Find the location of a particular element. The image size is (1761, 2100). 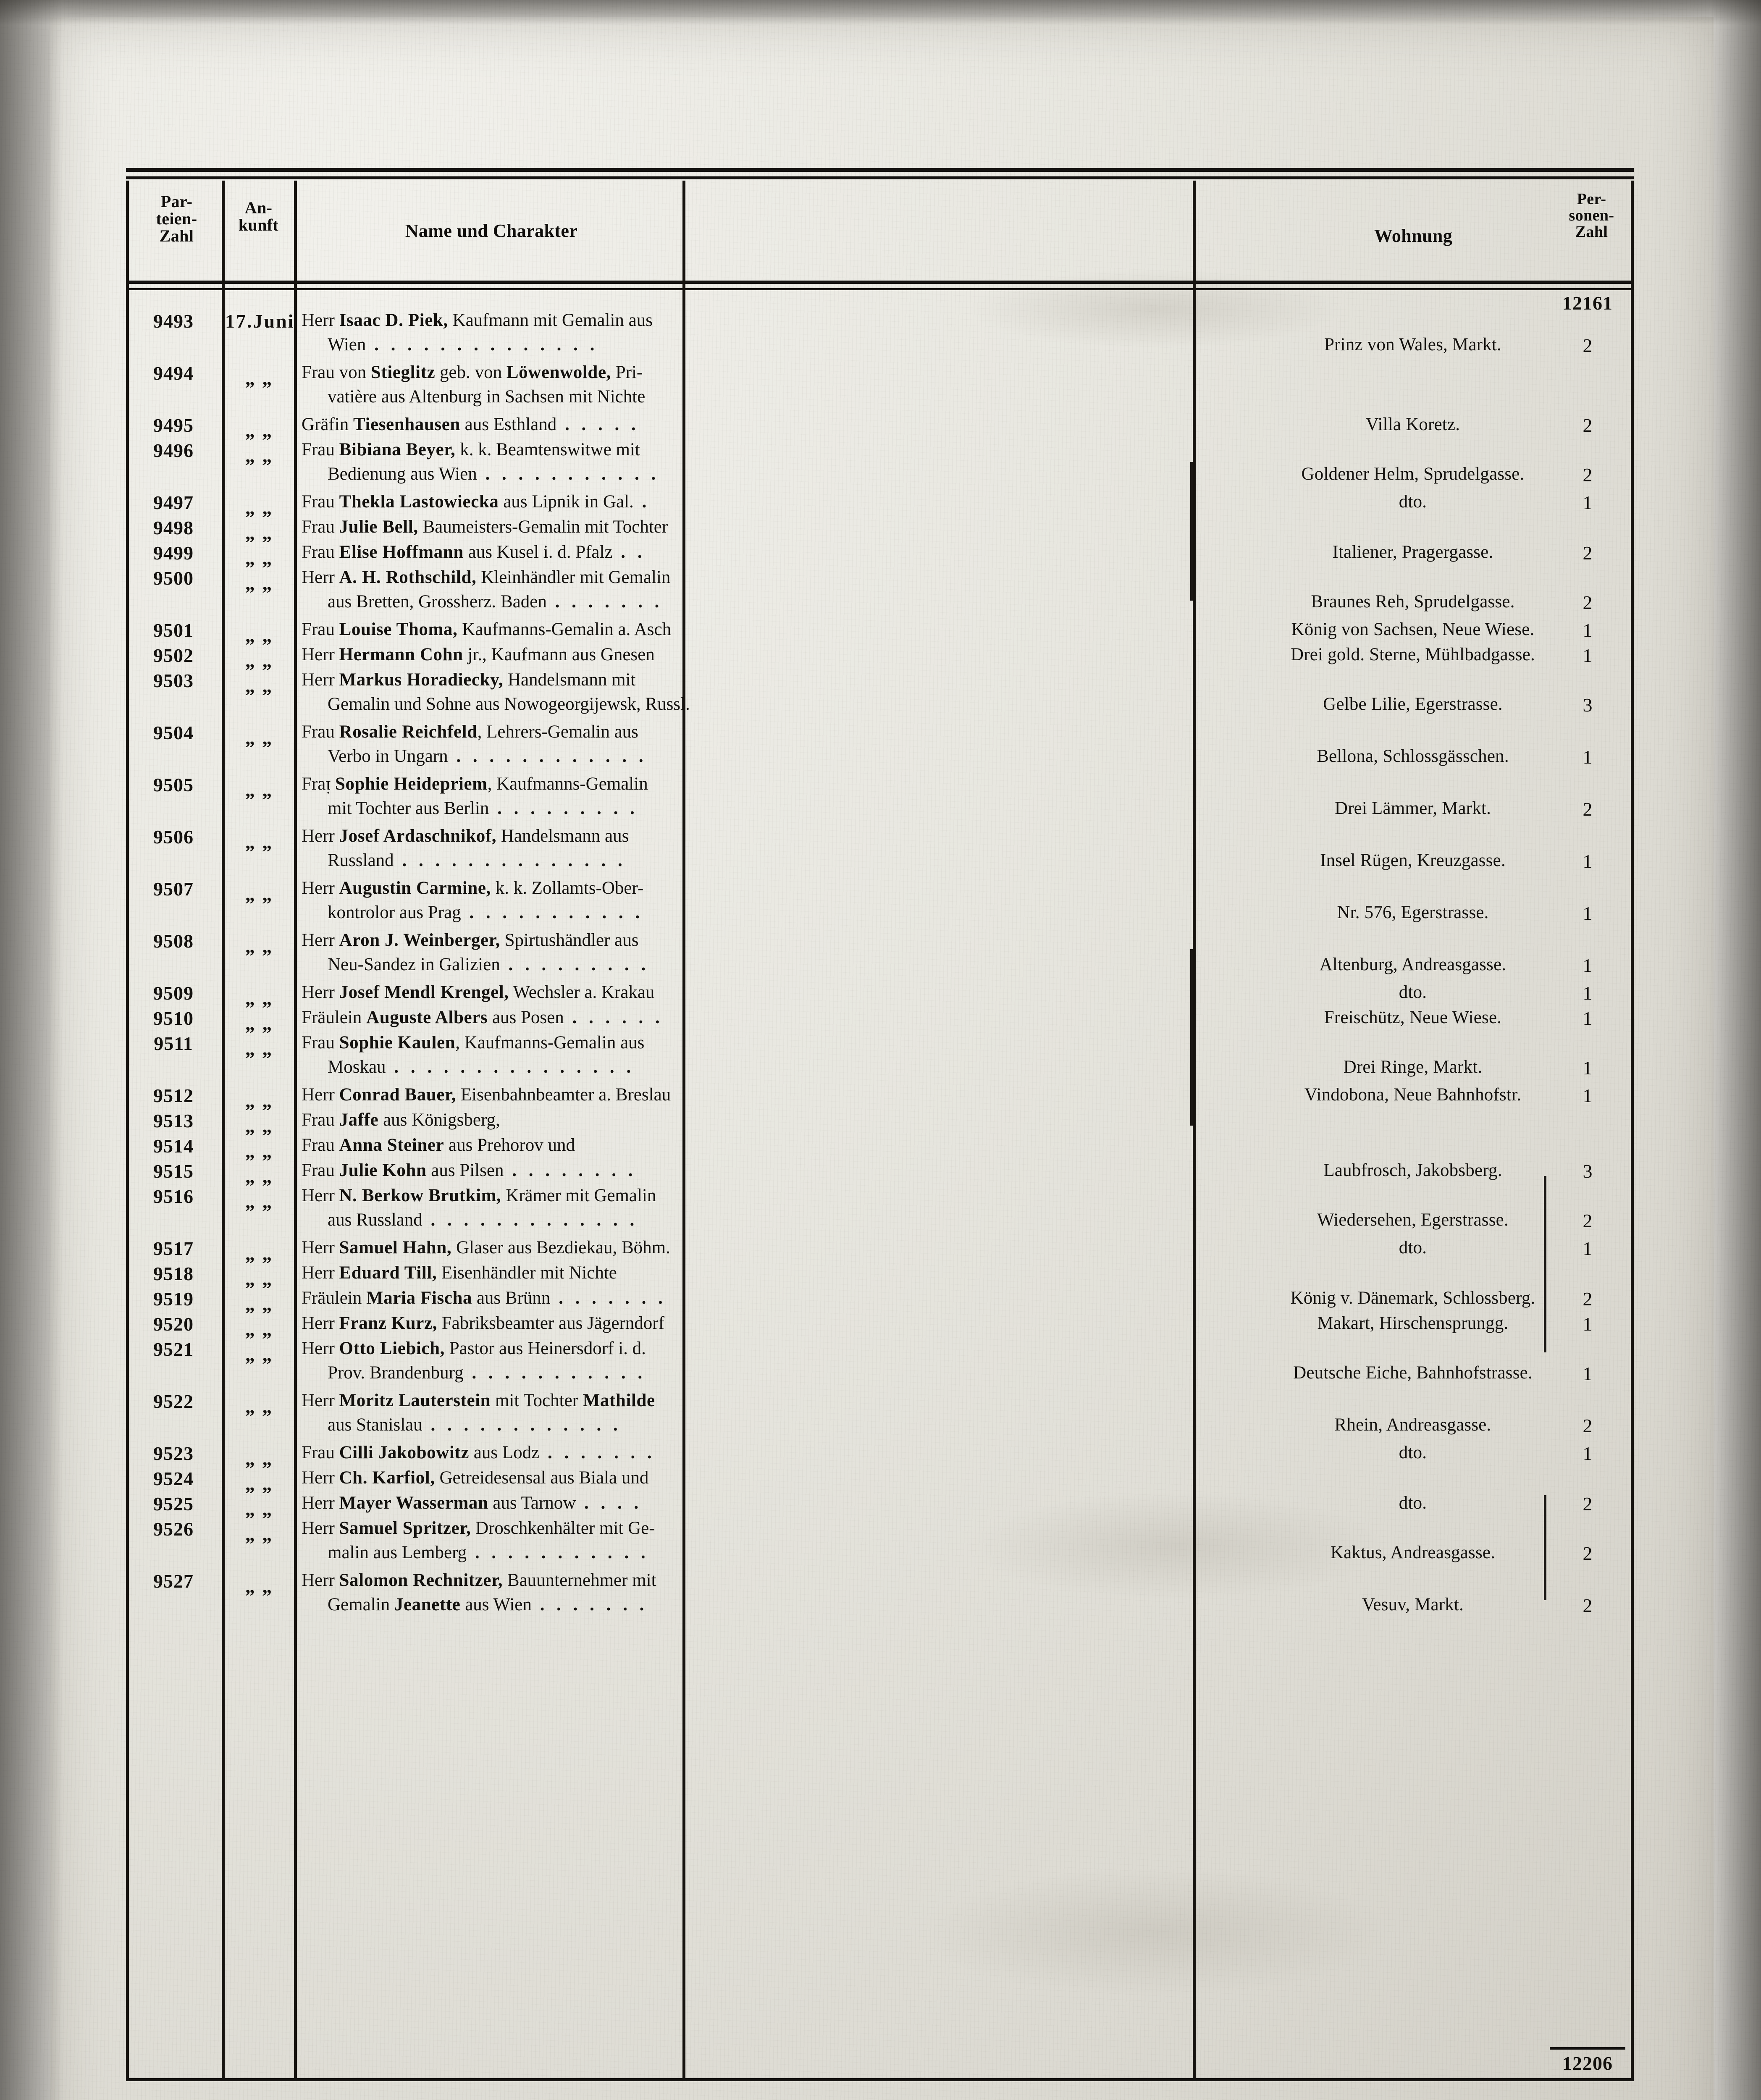

guest-name: Tiesenhausen is located at coordinates (407, 424).